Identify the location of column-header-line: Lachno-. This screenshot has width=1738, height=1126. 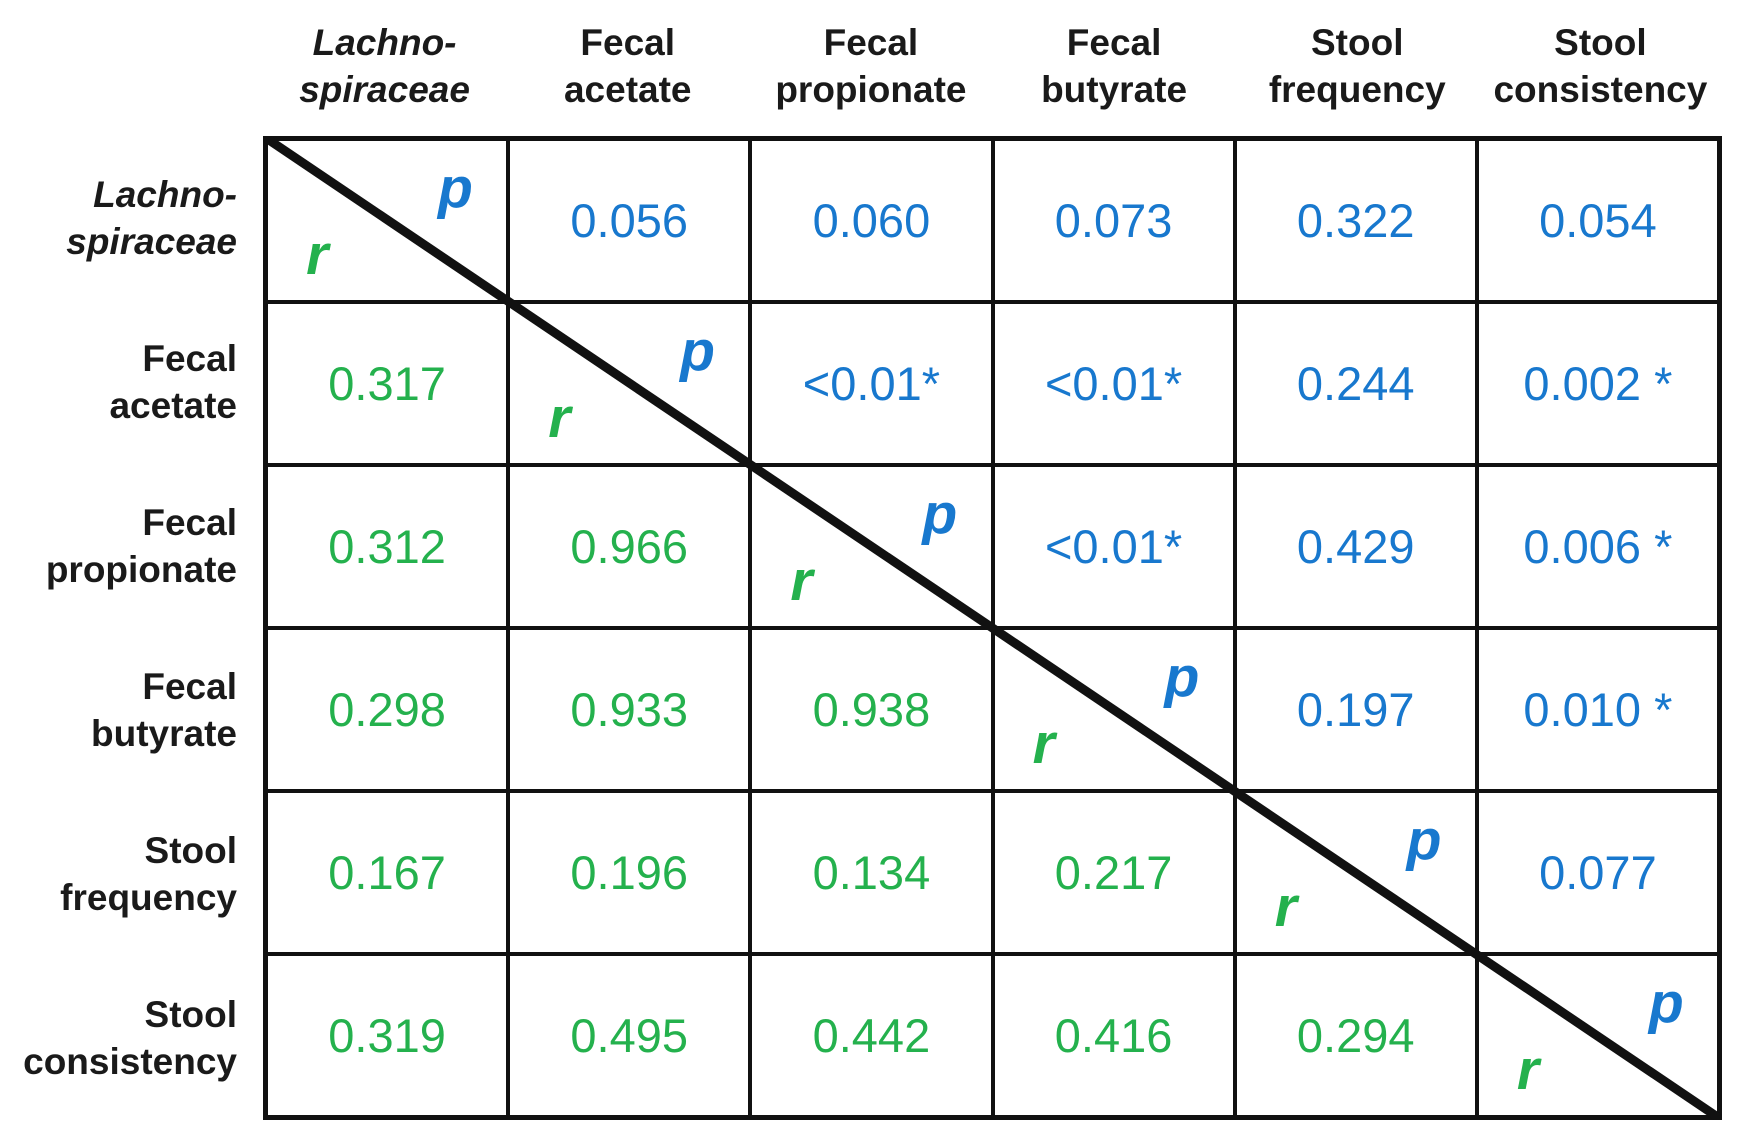
(384, 42).